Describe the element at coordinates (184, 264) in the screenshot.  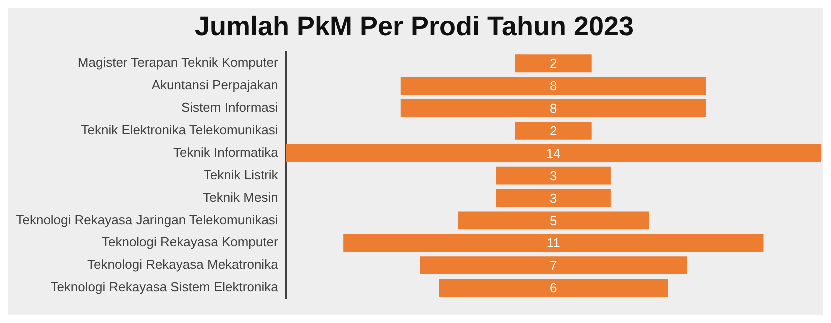
I see `category-label: Teknologi Rekayasa Mekatronika` at that location.